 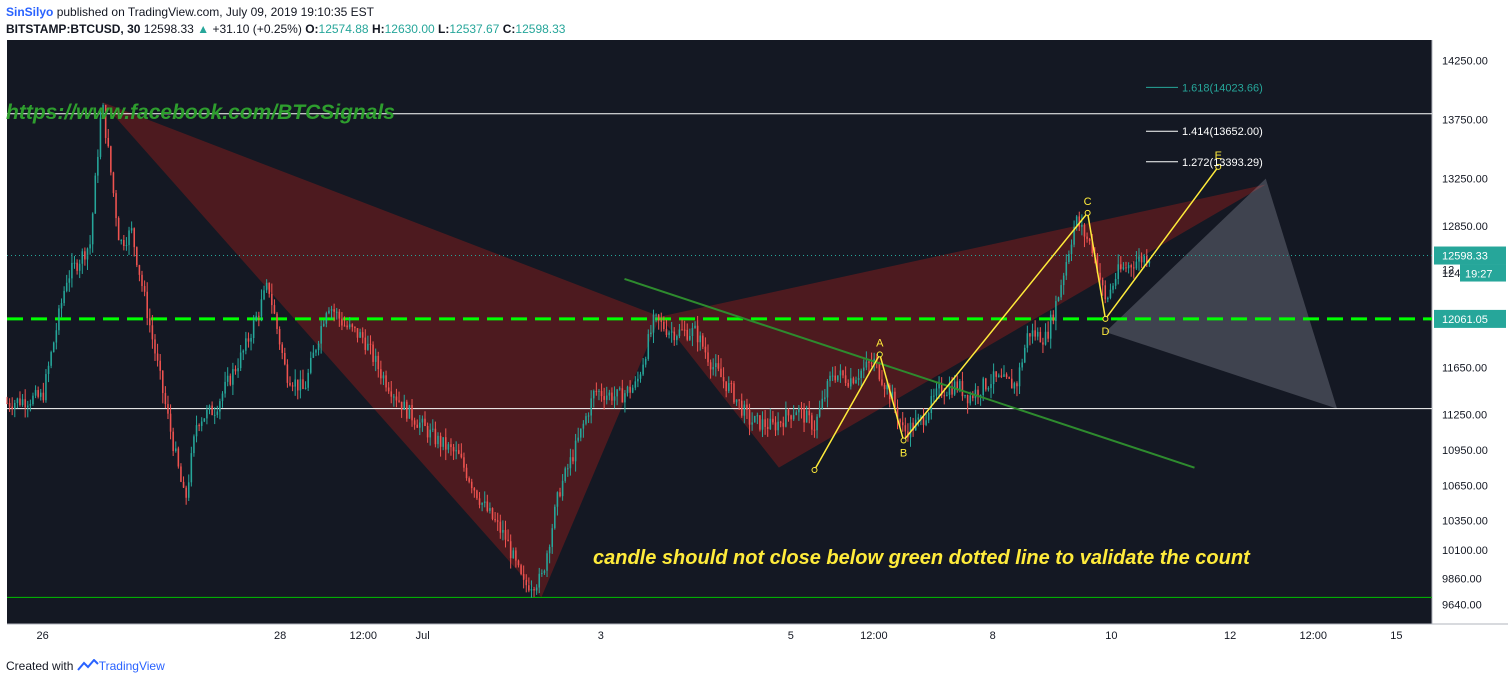 What do you see at coordinates (30, 12) in the screenshot?
I see `author-link: SinSilyo` at bounding box center [30, 12].